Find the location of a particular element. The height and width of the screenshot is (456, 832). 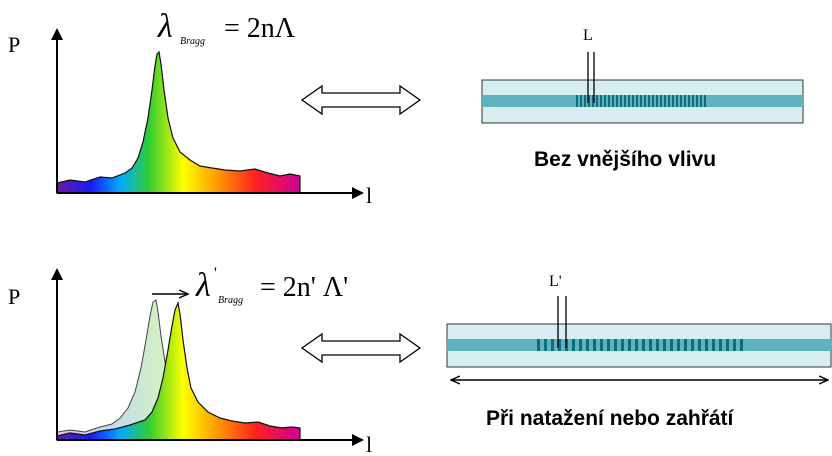

top-grating is located at coordinates (641, 101).